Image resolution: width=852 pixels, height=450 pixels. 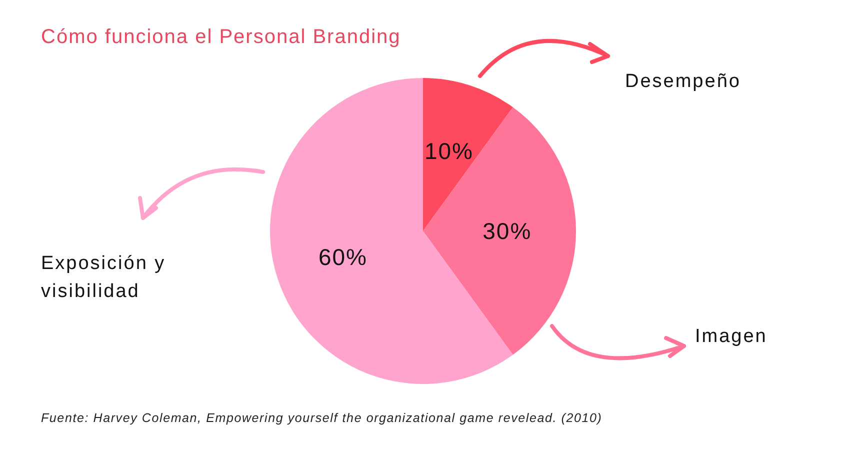 I want to click on source-note: Fuente: Harvey Coleman, Empowering yourself the organizational game revelead. (2010), so click(x=321, y=418).